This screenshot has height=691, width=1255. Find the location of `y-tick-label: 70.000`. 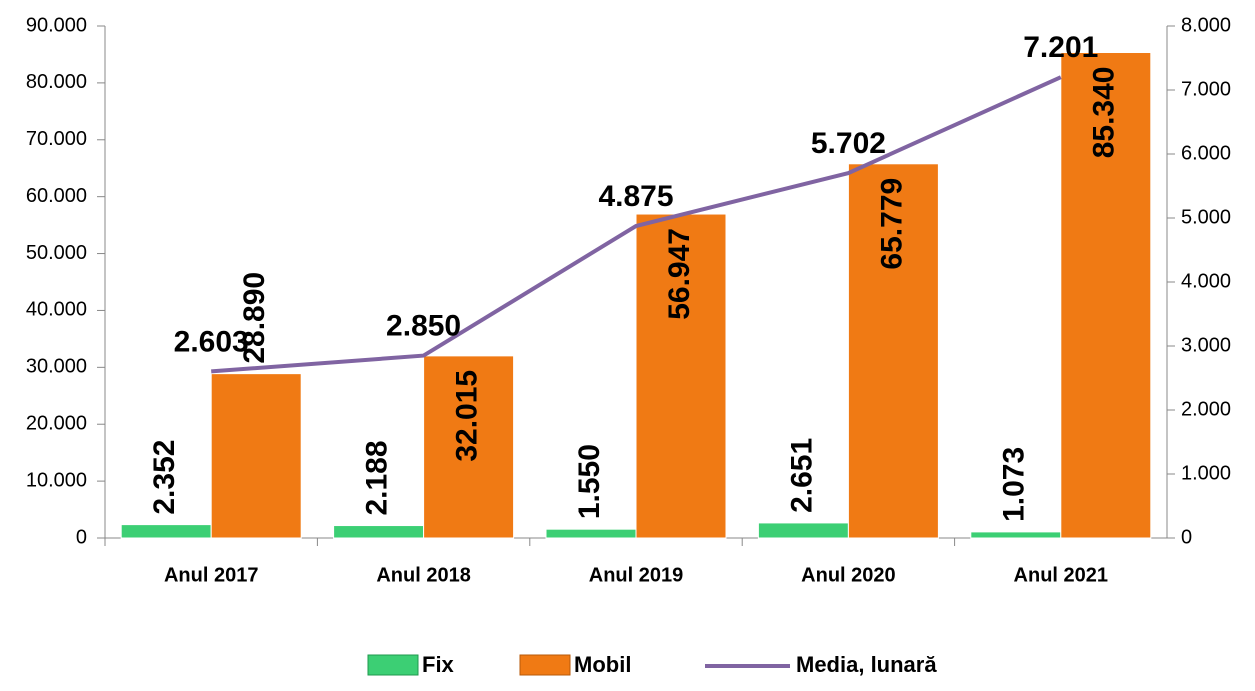

y-tick-label: 70.000 is located at coordinates (56, 139).